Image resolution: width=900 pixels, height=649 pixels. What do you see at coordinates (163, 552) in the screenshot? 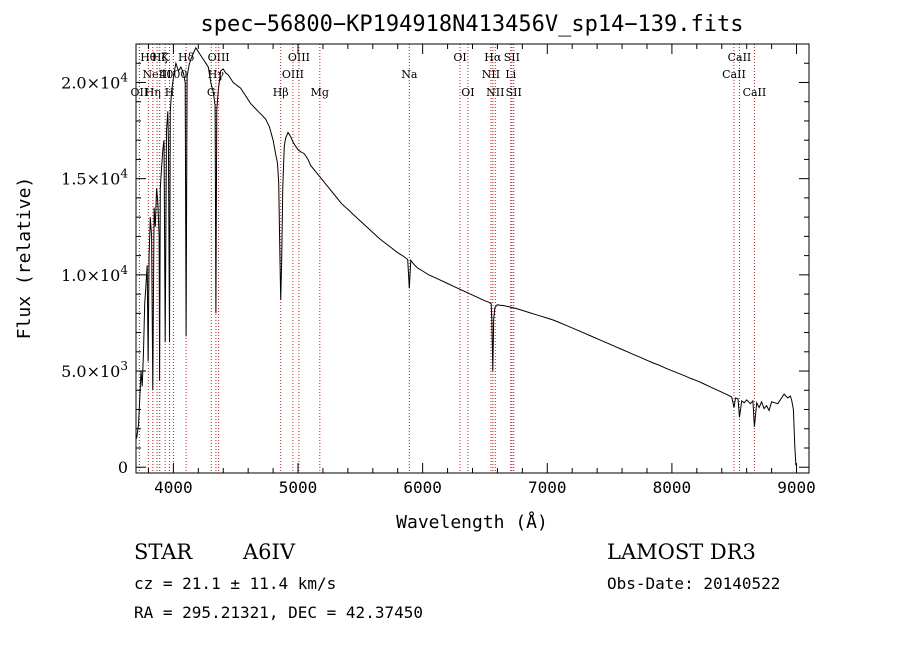
I see `object-class: STAR` at bounding box center [163, 552].